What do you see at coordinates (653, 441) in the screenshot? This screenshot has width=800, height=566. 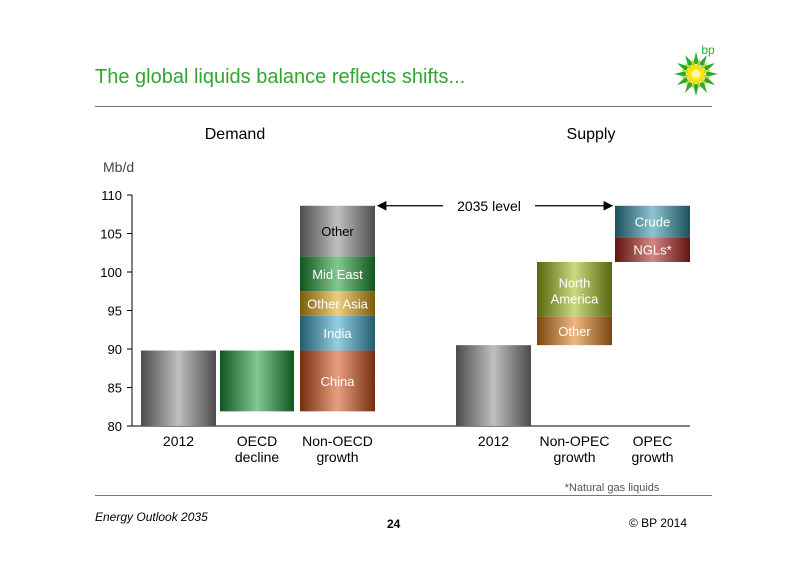 I see `x-category-label: OPEC` at bounding box center [653, 441].